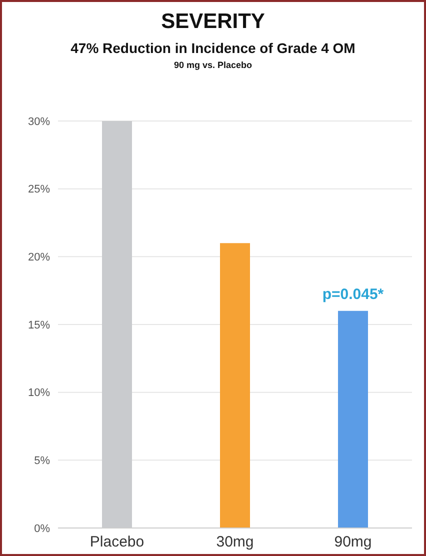 The image size is (426, 556). I want to click on y-tick-label: 10%, so click(39, 393).